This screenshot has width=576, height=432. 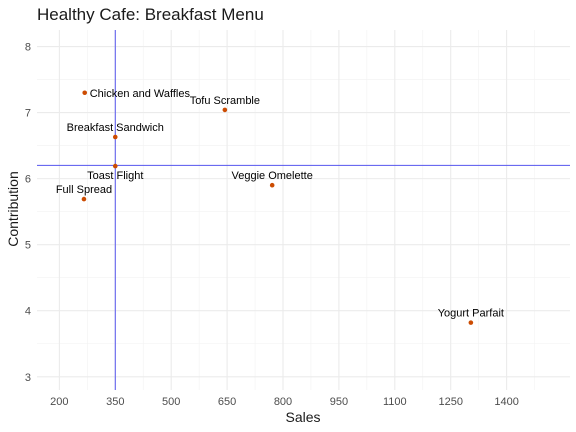 What do you see at coordinates (28, 114) in the screenshot?
I see `y-tick-label: 7` at bounding box center [28, 114].